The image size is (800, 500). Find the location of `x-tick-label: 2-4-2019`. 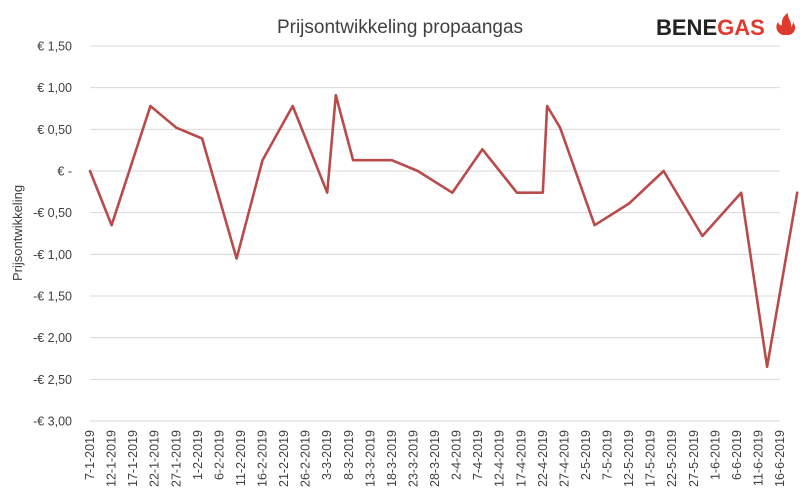

x-tick-label: 2-4-2019 is located at coordinates (457, 455).